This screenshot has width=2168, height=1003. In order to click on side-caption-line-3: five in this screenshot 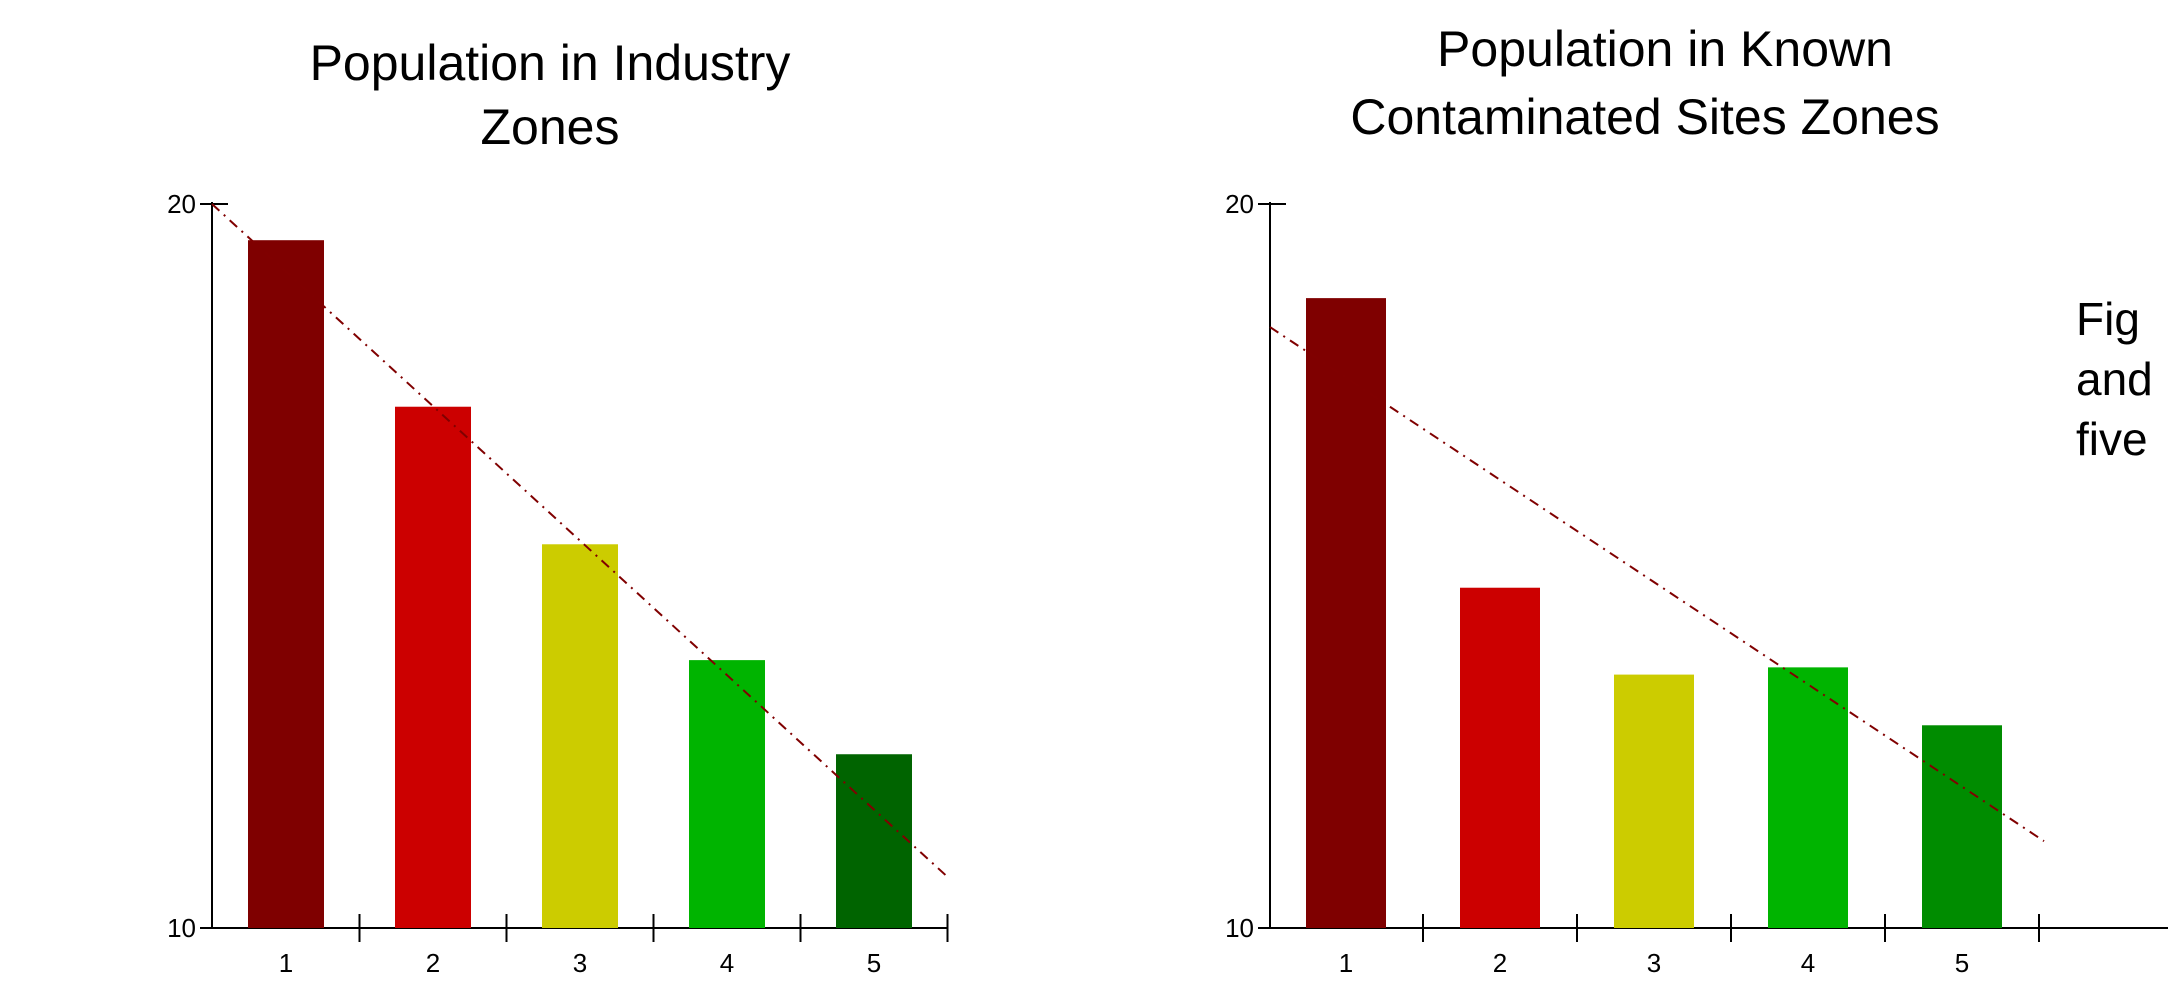, I will do `click(2112, 439)`.